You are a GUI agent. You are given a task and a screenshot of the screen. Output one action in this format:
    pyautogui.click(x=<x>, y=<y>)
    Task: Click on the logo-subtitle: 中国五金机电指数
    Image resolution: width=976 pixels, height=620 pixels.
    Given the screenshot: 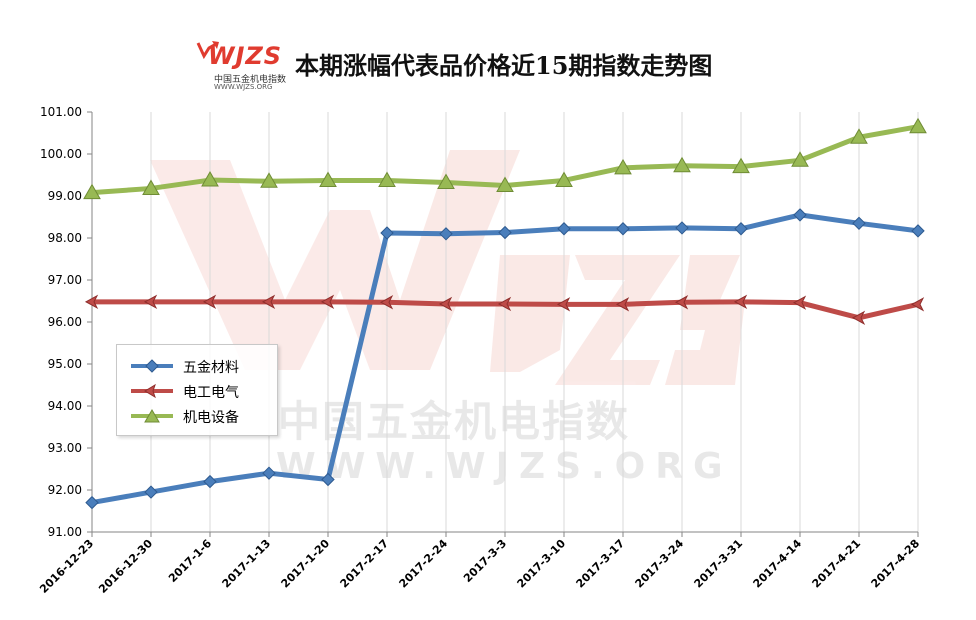 What is the action you would take?
    pyautogui.click(x=250, y=80)
    